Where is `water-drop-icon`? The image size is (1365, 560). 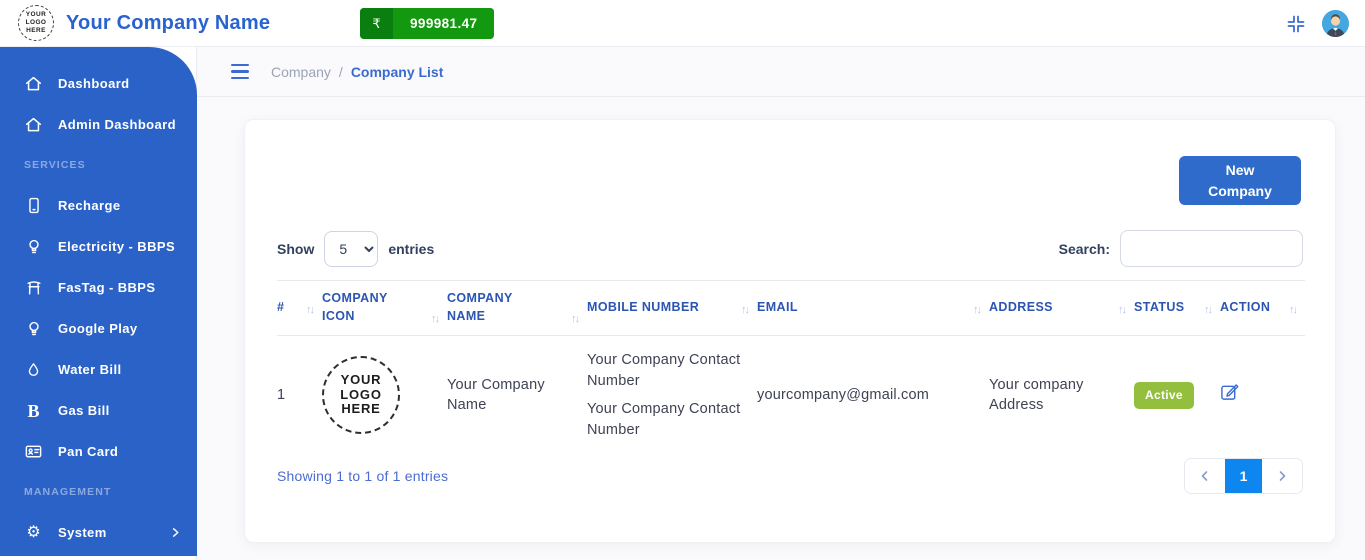
water-drop-icon is located at coordinates (33, 370).